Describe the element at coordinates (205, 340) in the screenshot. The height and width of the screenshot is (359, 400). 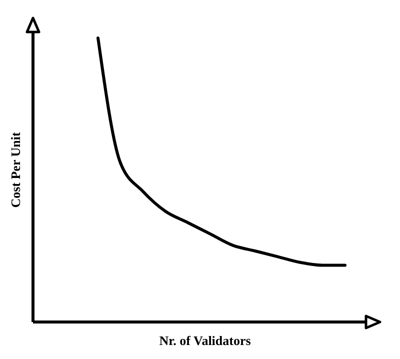
I see `x-axis-title: Nr. of Validators` at that location.